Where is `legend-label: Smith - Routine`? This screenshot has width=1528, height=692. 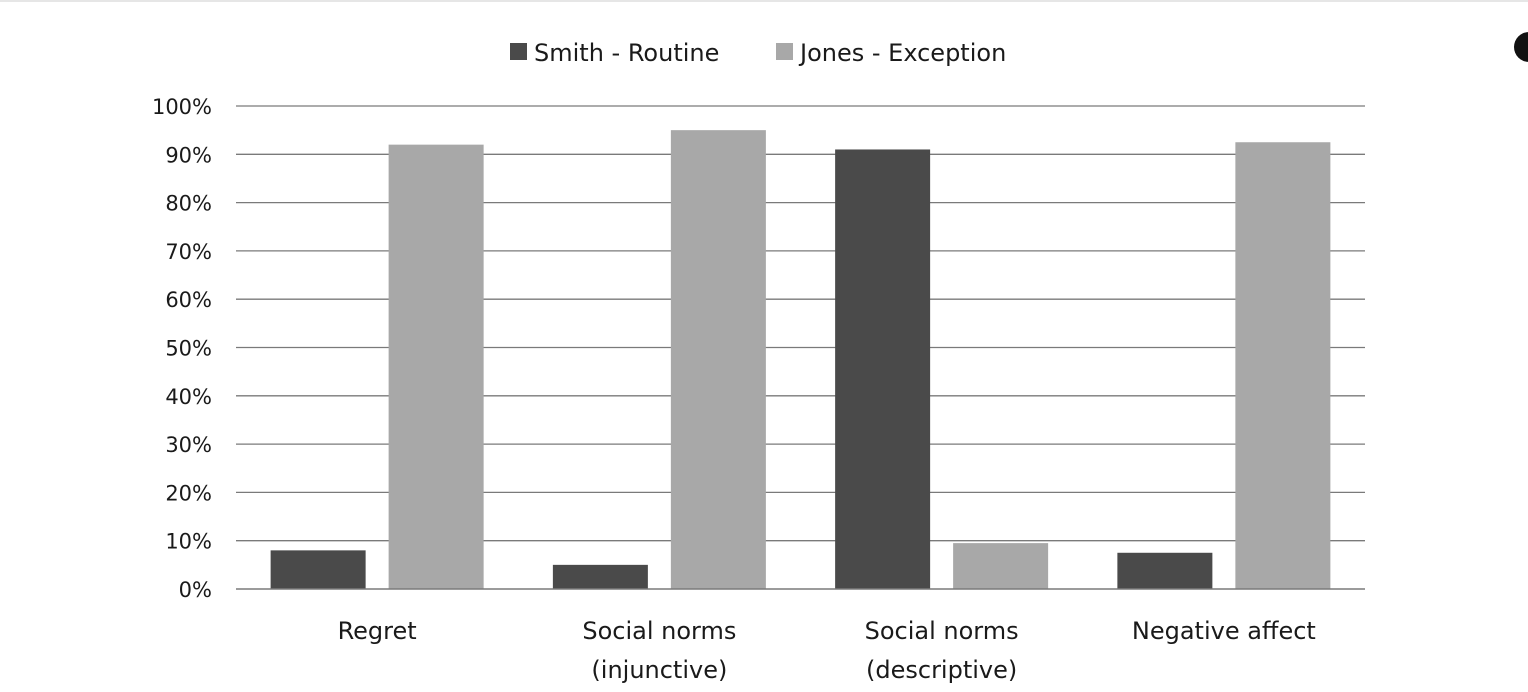 legend-label: Smith - Routine is located at coordinates (626, 53).